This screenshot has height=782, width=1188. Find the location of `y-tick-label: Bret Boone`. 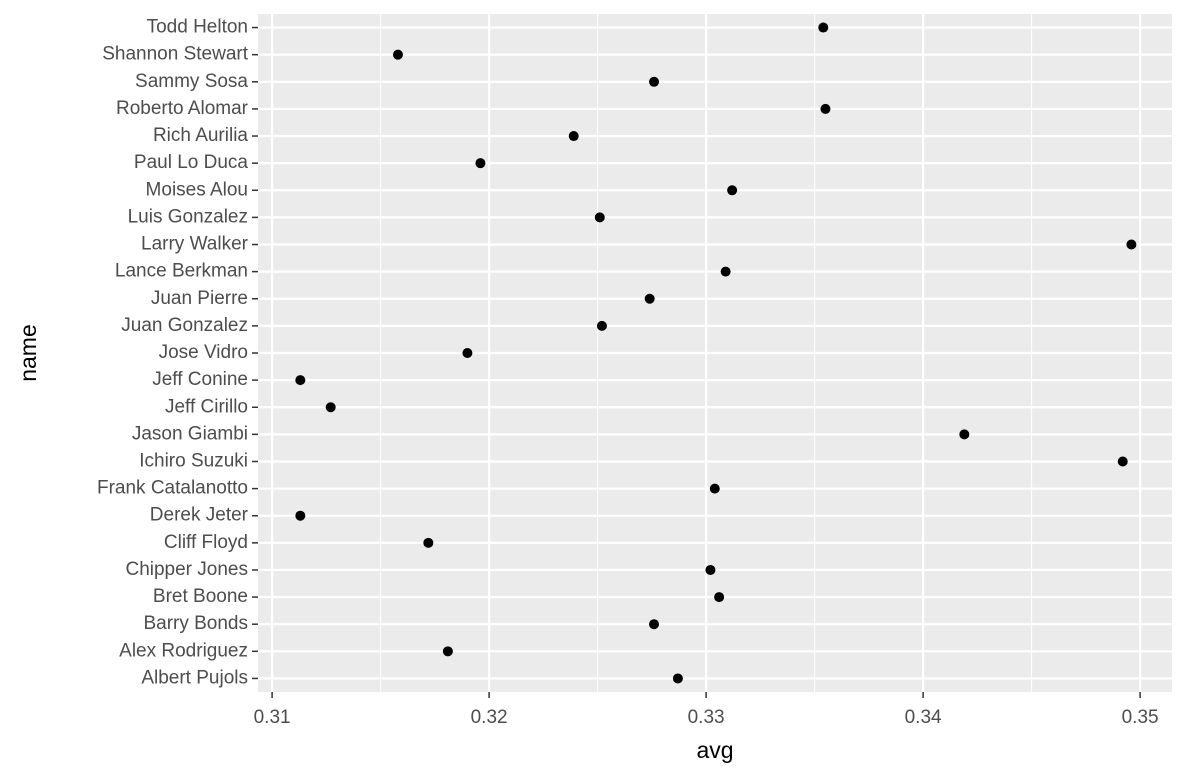

y-tick-label: Bret Boone is located at coordinates (200, 596).